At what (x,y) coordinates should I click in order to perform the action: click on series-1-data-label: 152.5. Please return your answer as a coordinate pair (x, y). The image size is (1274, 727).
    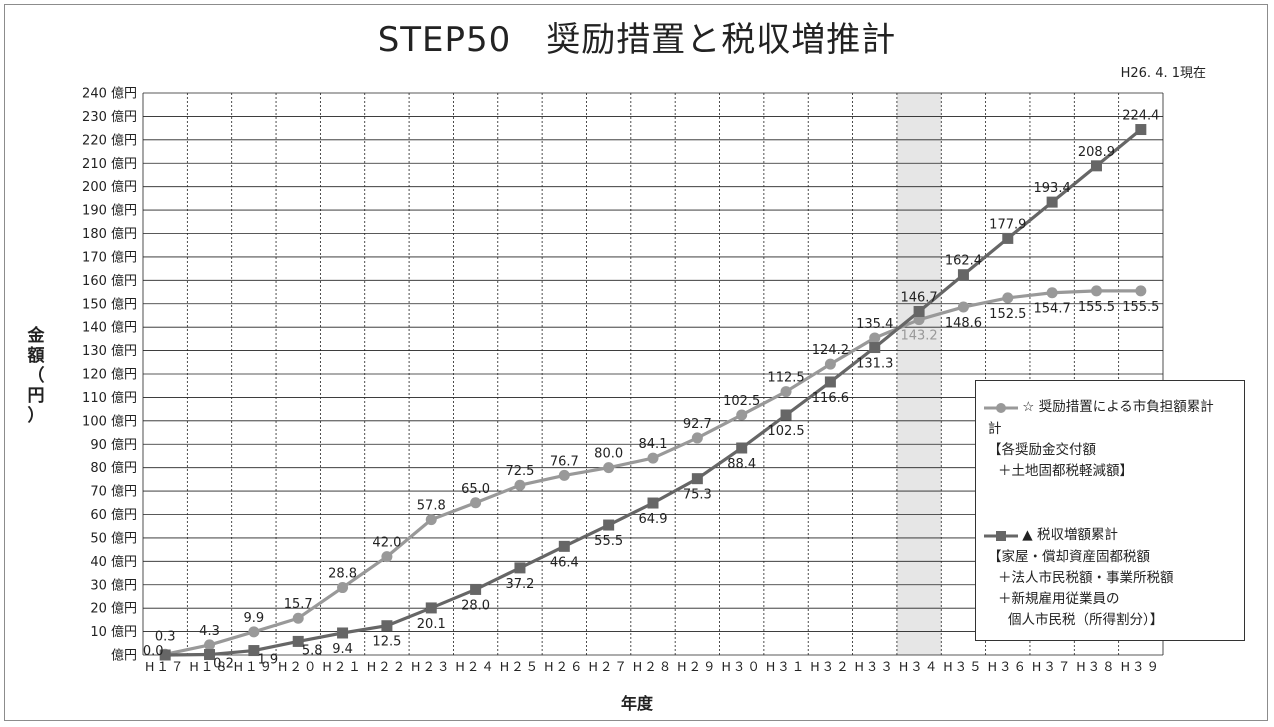
    Looking at the image, I should click on (1007, 314).